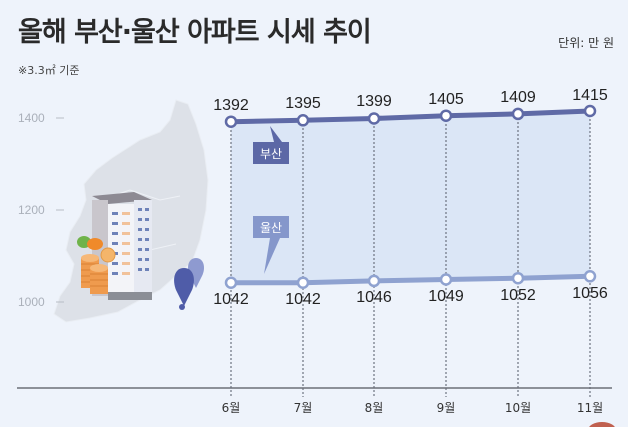  Describe the element at coordinates (446, 99) in the screenshot. I see `value-label: 1405` at that location.